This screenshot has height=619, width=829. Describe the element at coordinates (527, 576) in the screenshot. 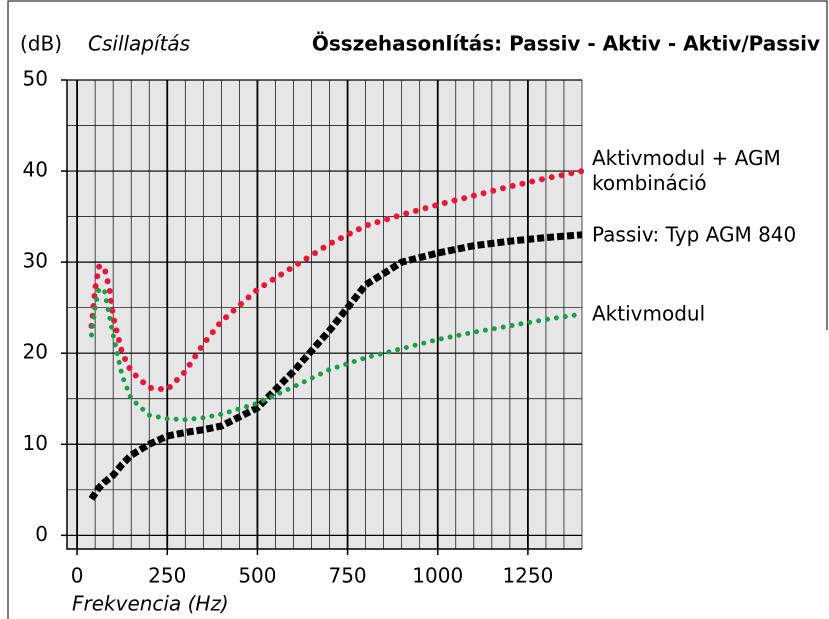

I see `x-tick-label: 1250` at that location.